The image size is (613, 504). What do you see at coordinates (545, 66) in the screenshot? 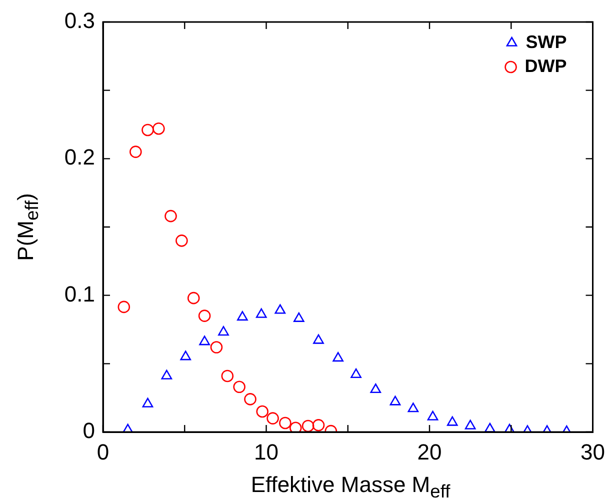
I see `legend-label: DWP` at bounding box center [545, 66].